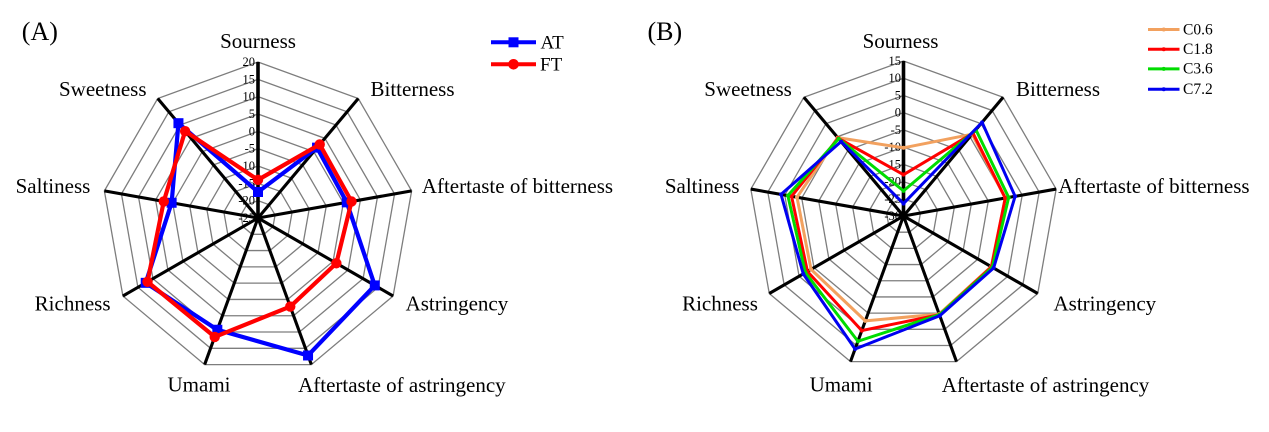  I want to click on svg-text: C1.8, so click(1198, 49).